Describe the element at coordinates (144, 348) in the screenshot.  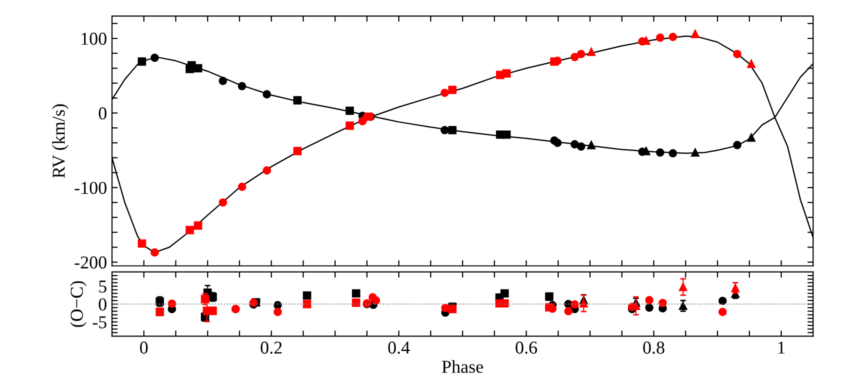
I see `x-tick-label: 0` at that location.